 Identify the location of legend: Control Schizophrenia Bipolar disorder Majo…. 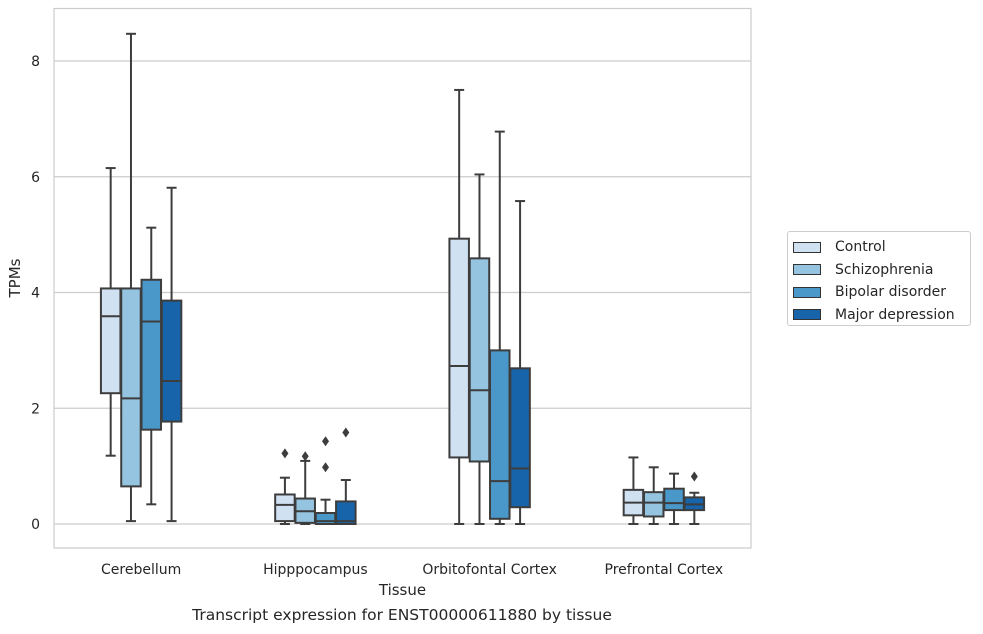
(879, 278).